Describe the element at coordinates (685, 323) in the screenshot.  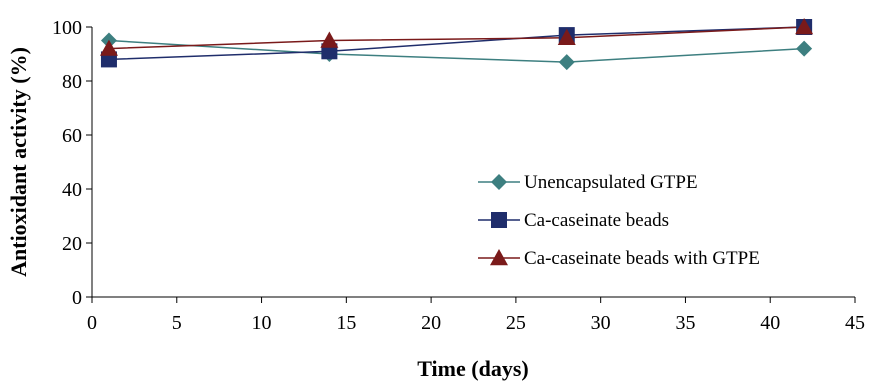
I see `x-tick-label: 35` at that location.